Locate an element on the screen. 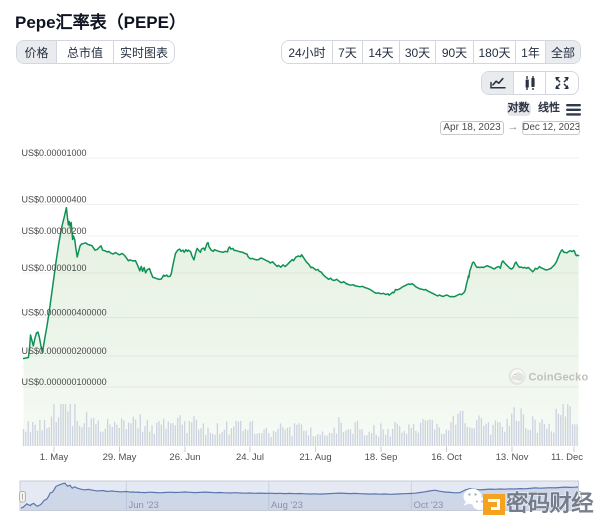  svg-text: Jun '23 is located at coordinates (144, 505).